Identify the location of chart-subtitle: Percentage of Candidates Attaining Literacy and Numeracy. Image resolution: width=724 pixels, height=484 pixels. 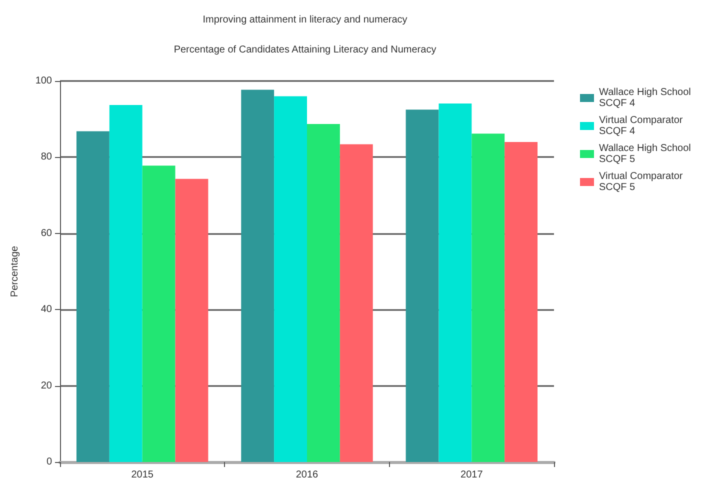
(305, 50).